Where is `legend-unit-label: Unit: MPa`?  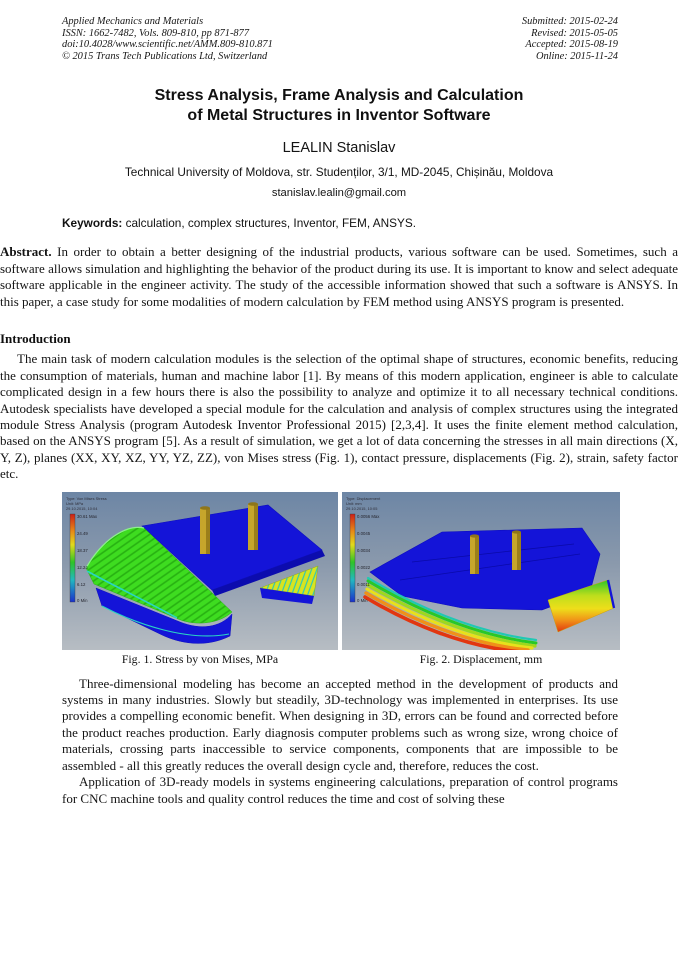 legend-unit-label: Unit: MPa is located at coordinates (75, 503).